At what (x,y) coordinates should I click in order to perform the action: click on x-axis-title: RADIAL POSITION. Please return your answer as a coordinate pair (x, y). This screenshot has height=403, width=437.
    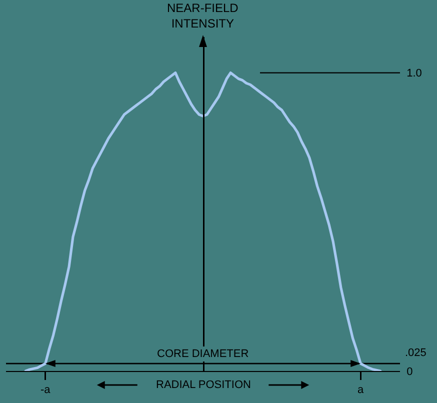
    Looking at the image, I should click on (203, 385).